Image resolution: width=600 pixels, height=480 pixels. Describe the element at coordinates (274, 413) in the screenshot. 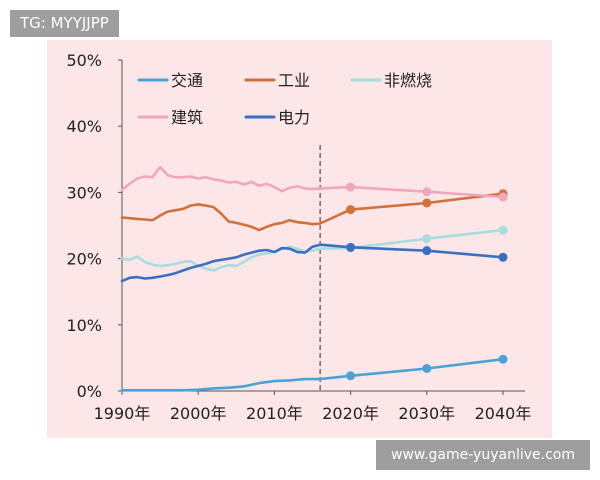

I see `x-tick-label: 2010年` at that location.